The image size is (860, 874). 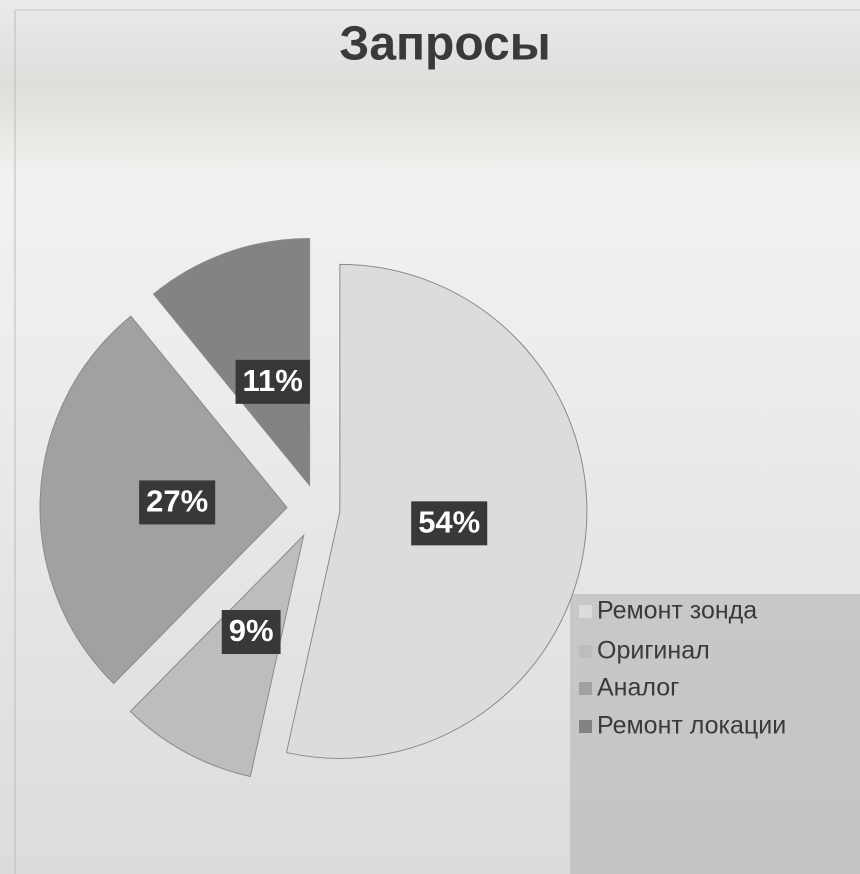 I want to click on data-label: 27%, so click(x=177, y=501).